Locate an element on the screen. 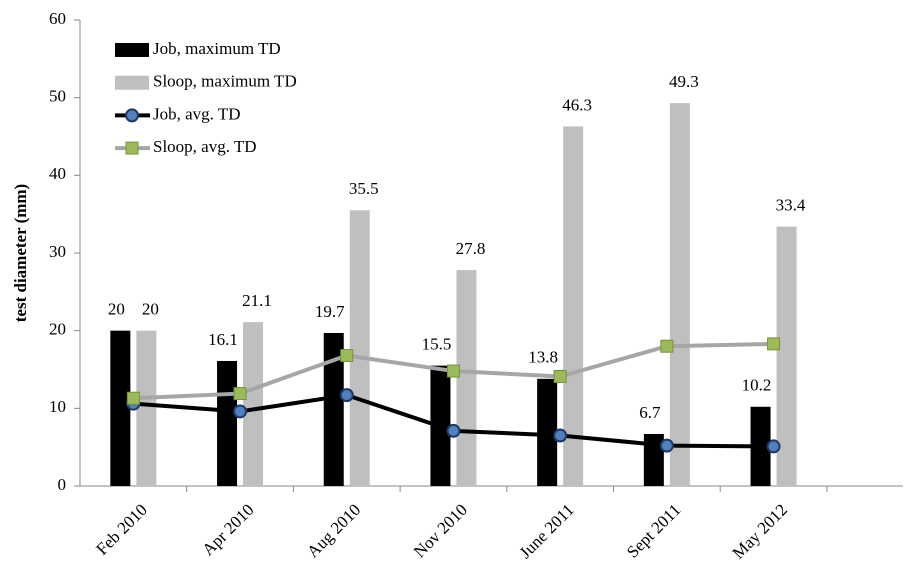 The width and height of the screenshot is (917, 573). x-tick-label: May 2012 is located at coordinates (760, 531).